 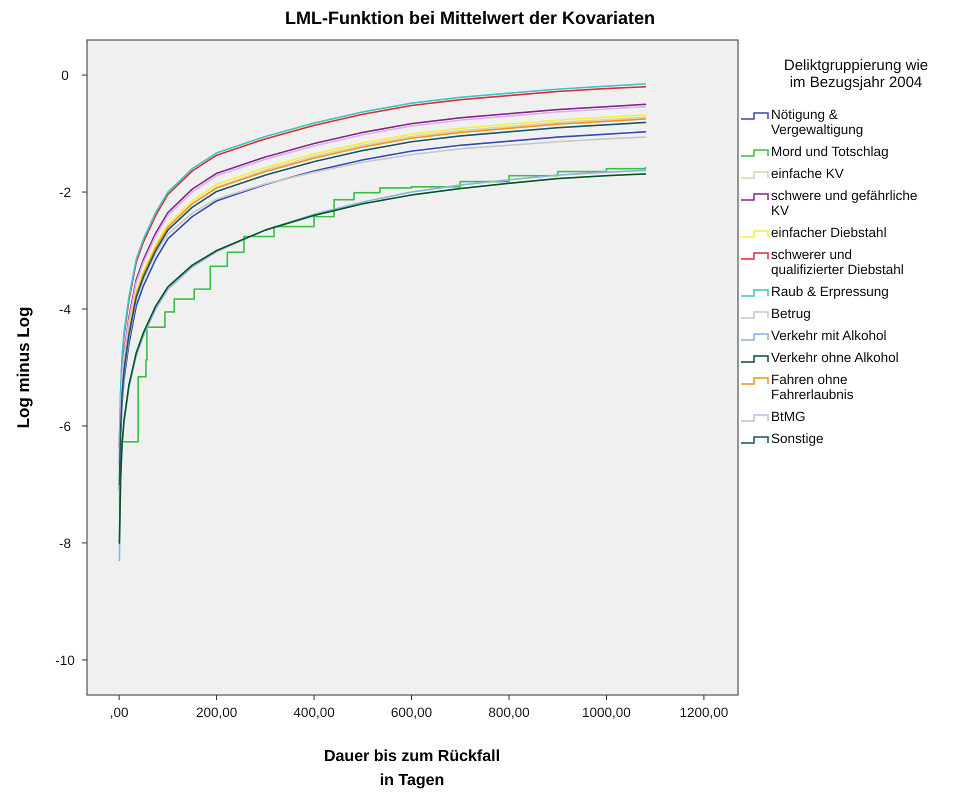 I want to click on x-tick-label: 600,00, so click(x=411, y=712).